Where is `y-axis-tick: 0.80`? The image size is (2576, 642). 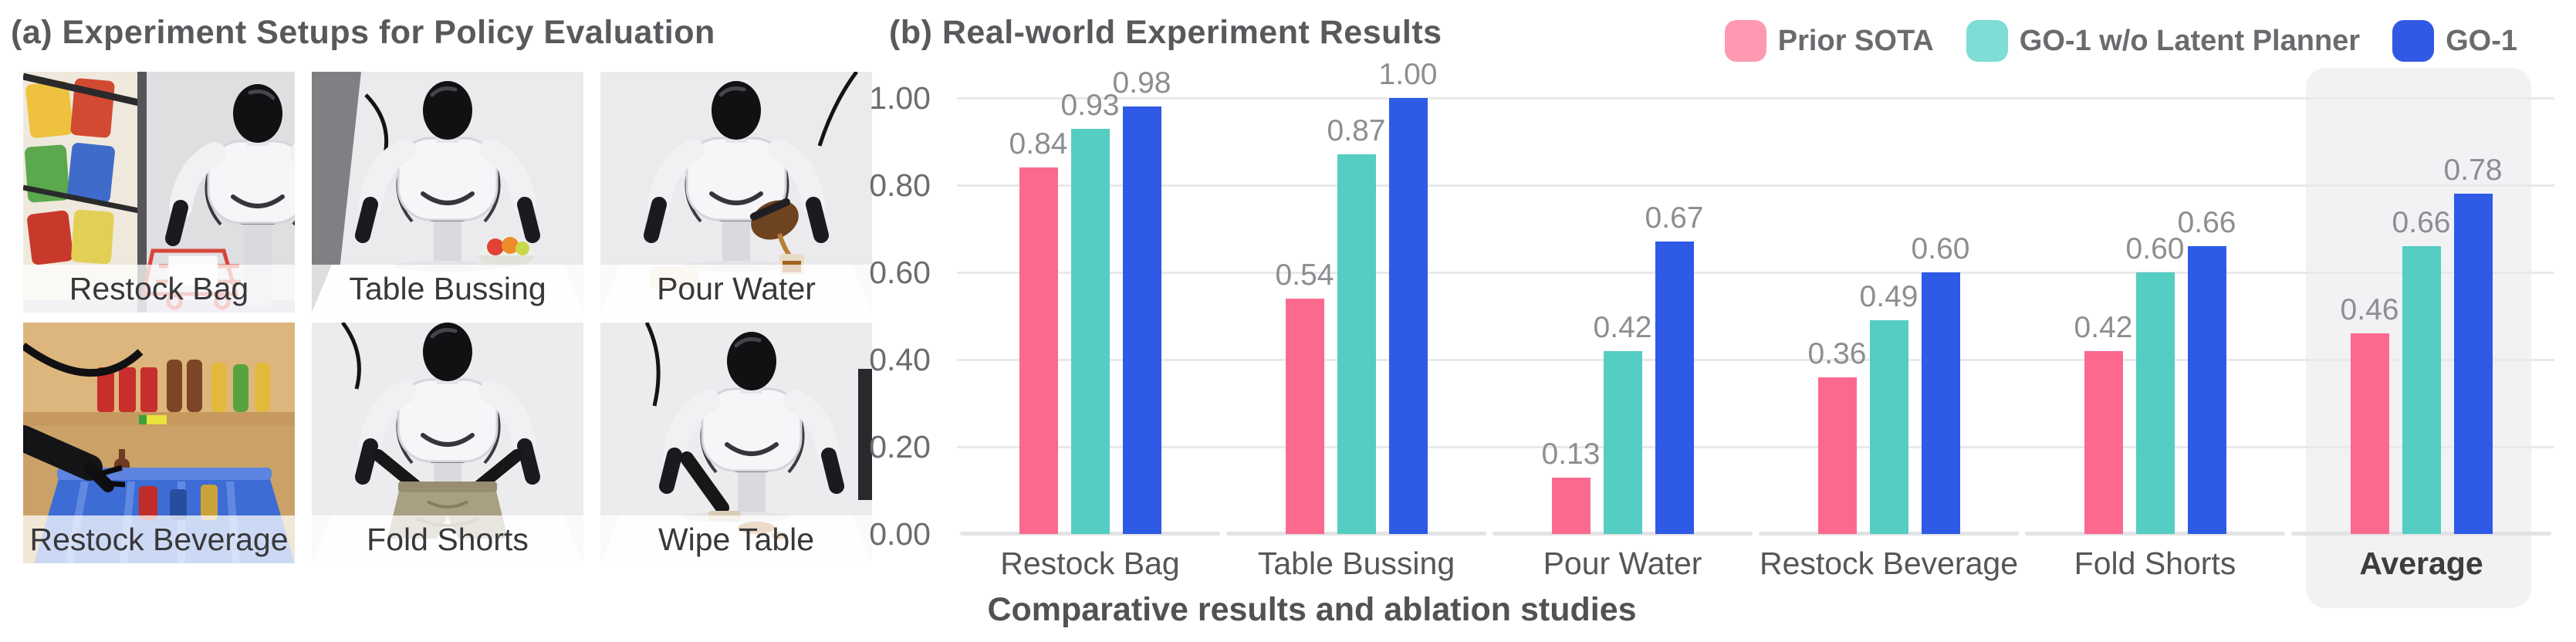
y-axis-tick: 0.80 is located at coordinates (900, 185).